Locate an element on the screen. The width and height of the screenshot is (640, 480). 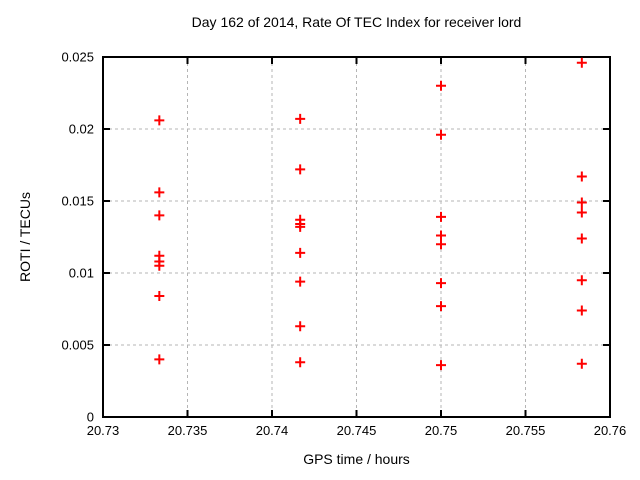
x-tick-label: 20.755 is located at coordinates (526, 430).